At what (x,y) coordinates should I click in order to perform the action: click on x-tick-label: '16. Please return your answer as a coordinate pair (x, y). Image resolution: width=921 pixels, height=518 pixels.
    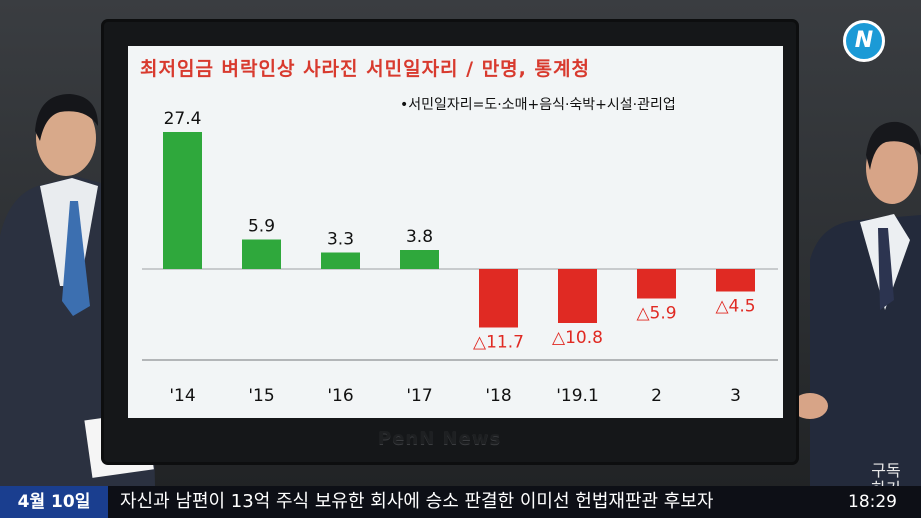
    Looking at the image, I should click on (340, 396).